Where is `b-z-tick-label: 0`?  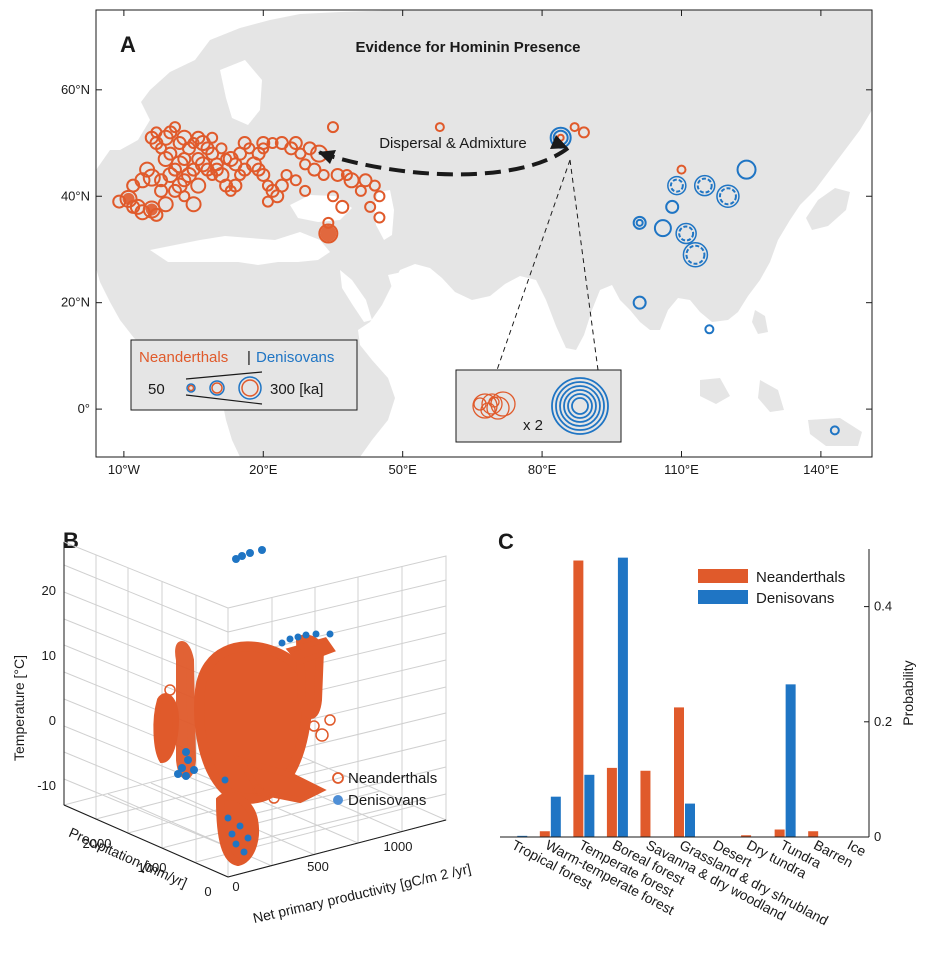 b-z-tick-label: 0 is located at coordinates (235, 886).